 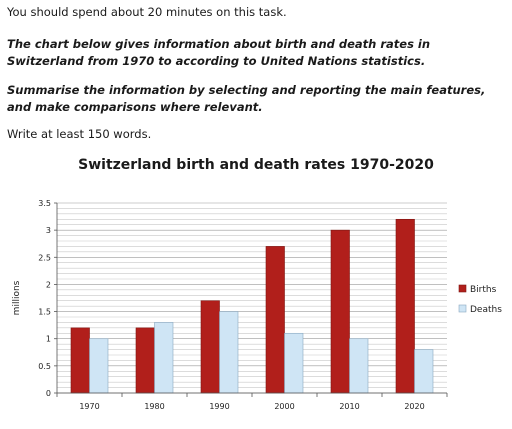 I want to click on y-tick-label: 3, so click(x=48, y=230).